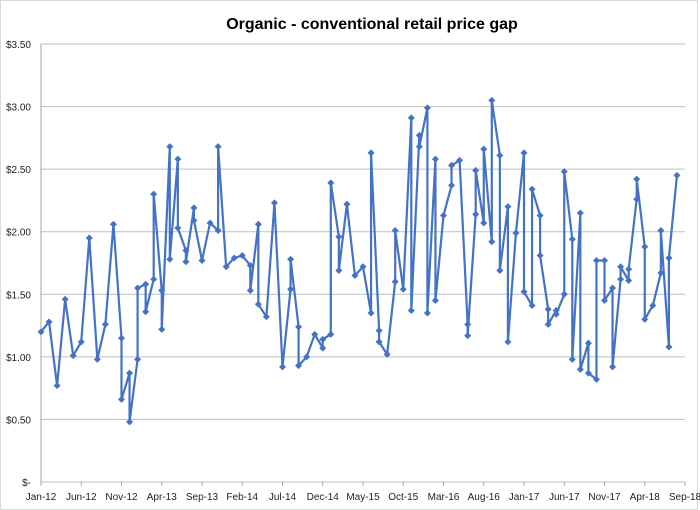  I want to click on x-tick-label: Sep-18, so click(684, 497).